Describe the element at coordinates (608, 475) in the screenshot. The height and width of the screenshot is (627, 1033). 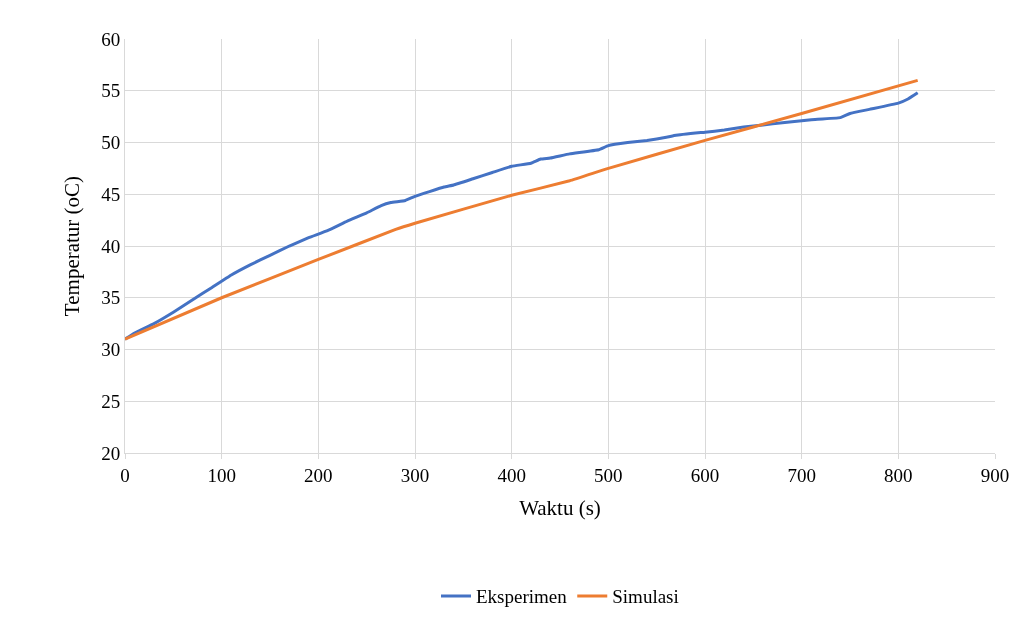
I see `x-tick-label: 500` at that location.